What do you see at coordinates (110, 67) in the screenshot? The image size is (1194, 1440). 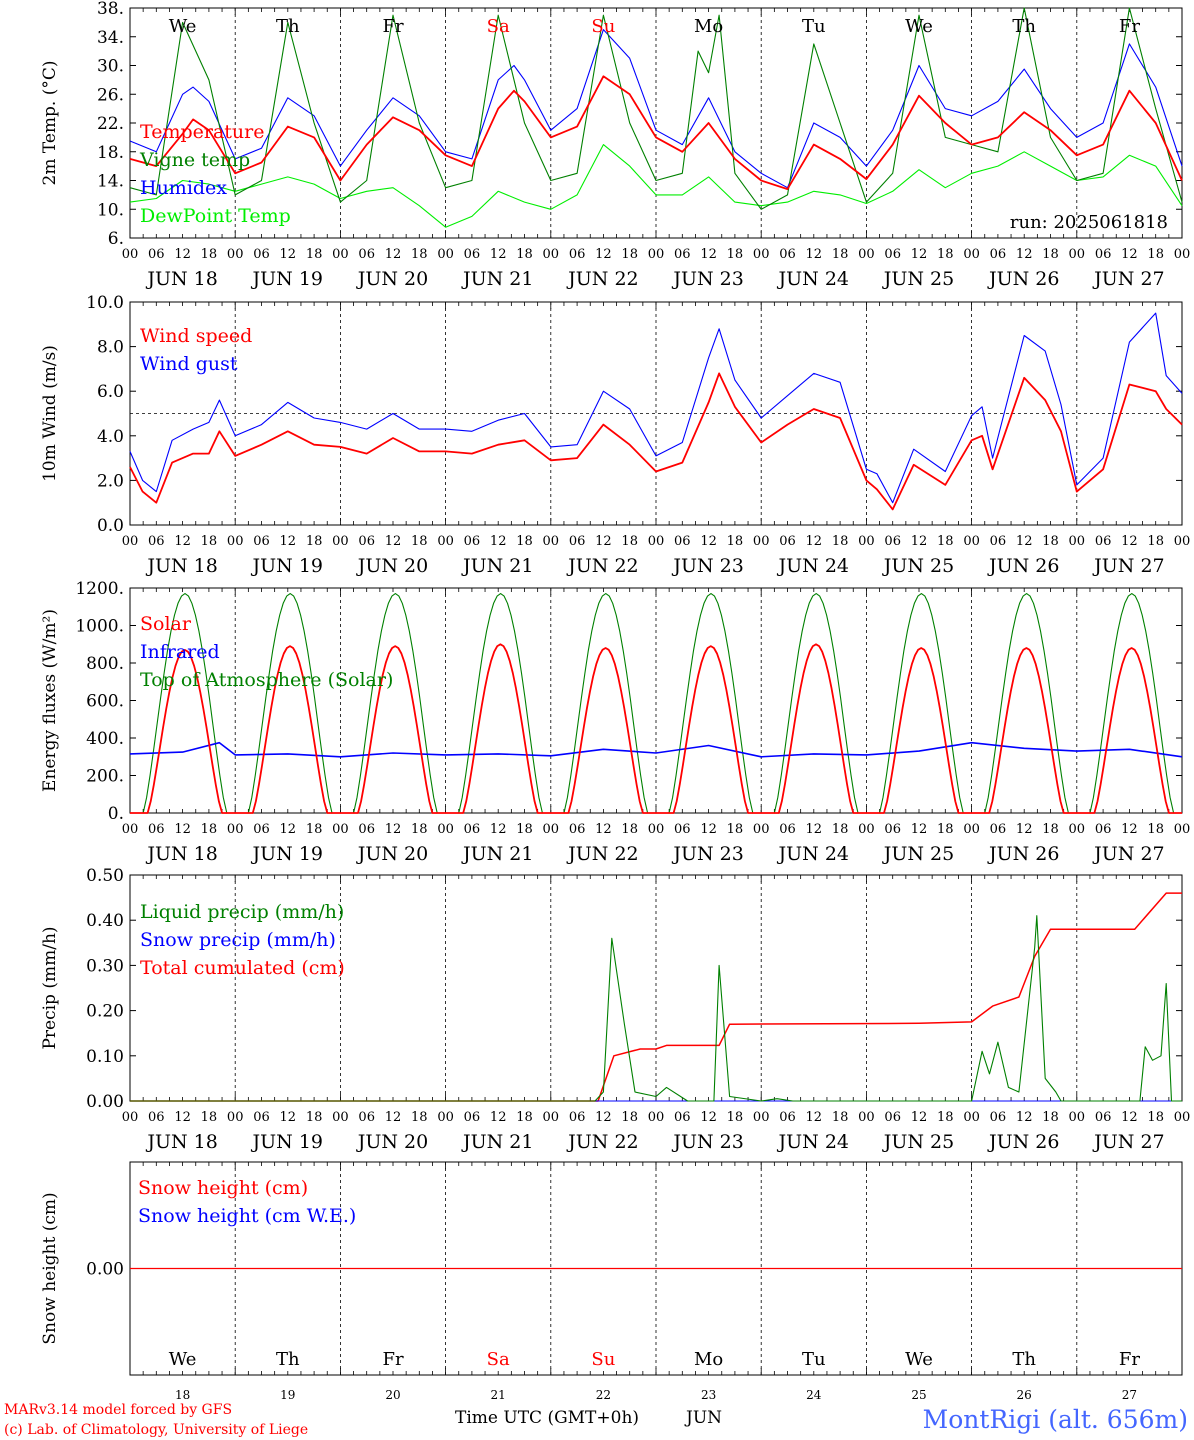 I see `y-tick-label: 30.` at bounding box center [110, 67].